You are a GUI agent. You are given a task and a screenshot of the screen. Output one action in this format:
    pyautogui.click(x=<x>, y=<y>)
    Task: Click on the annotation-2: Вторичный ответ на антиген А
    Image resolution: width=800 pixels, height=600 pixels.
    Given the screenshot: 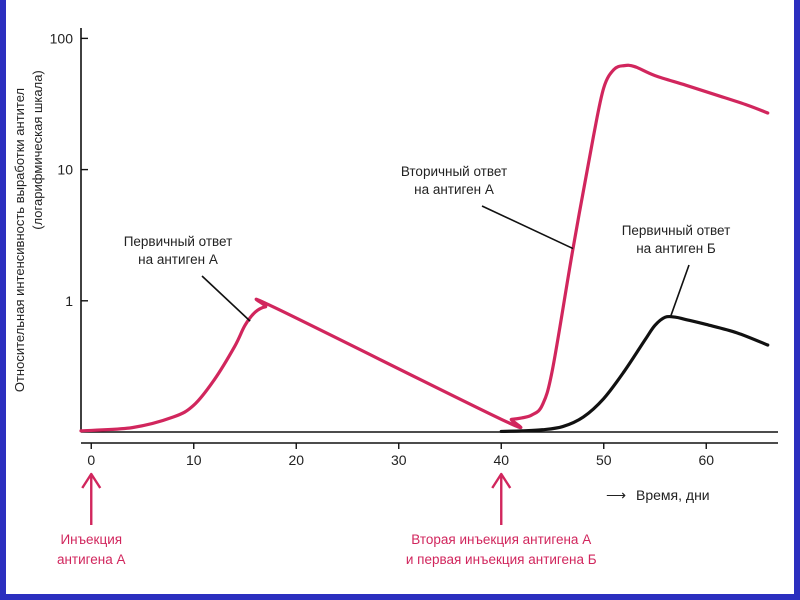 What is the action you would take?
    pyautogui.click(x=487, y=207)
    